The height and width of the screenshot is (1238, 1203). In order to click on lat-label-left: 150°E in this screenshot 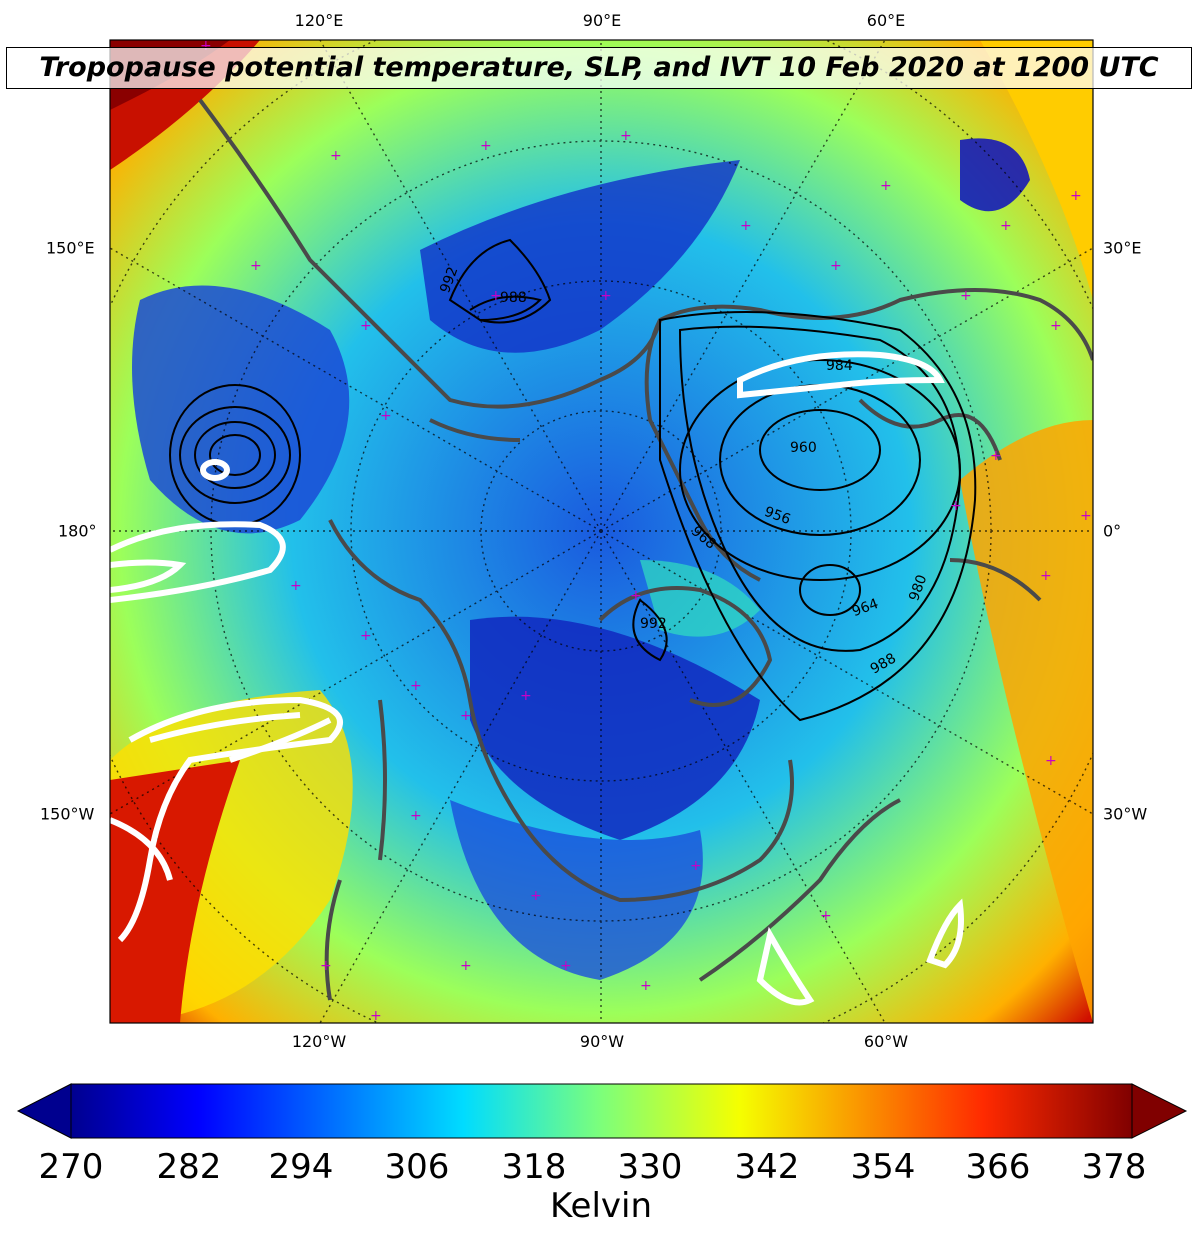, I will do `click(70, 248)`.